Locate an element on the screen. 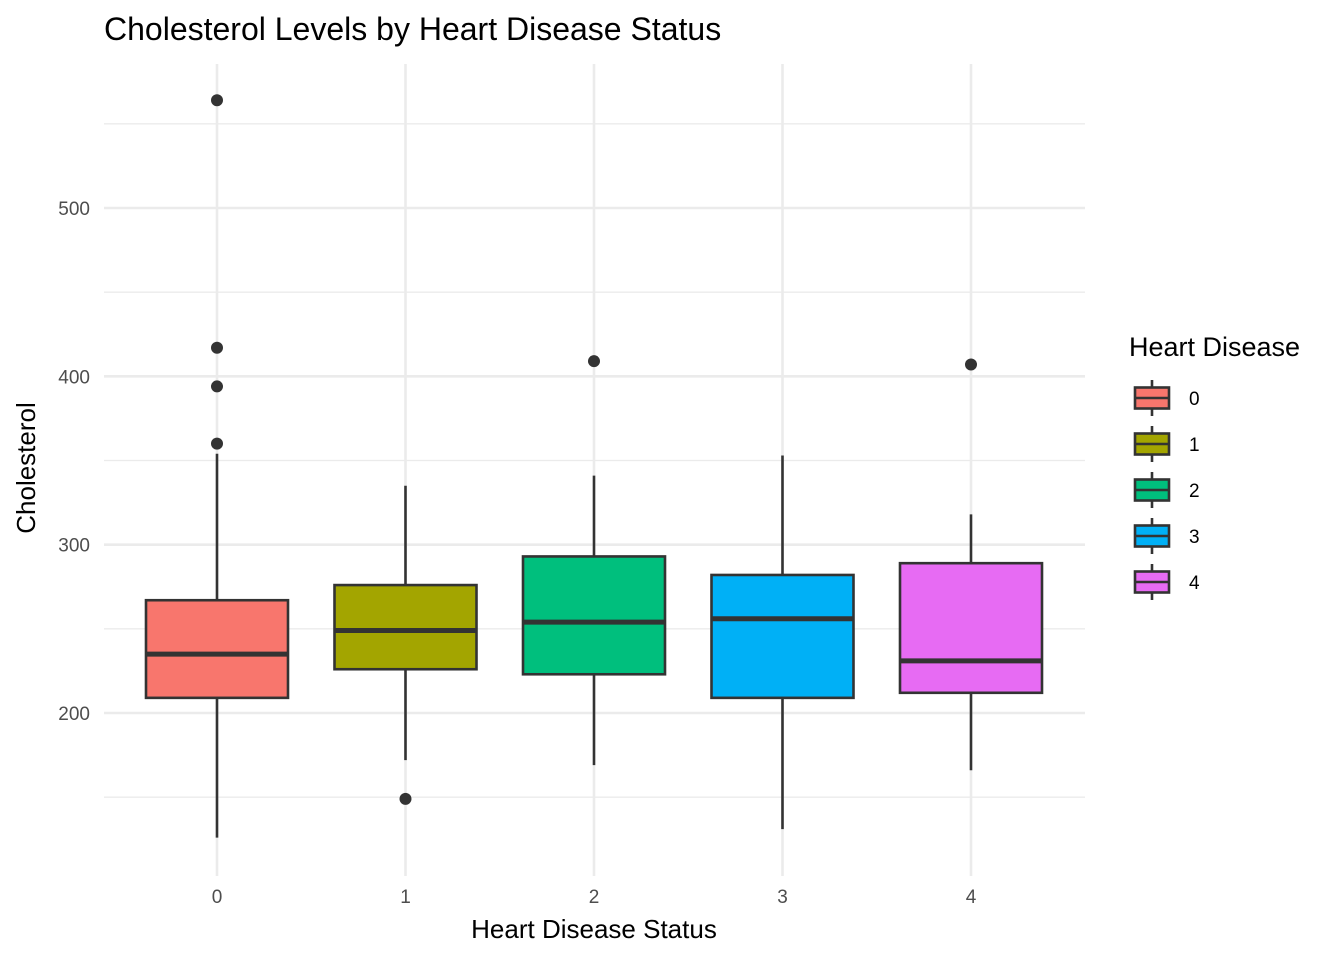  legend-item: 0 is located at coordinates (1166, 398).